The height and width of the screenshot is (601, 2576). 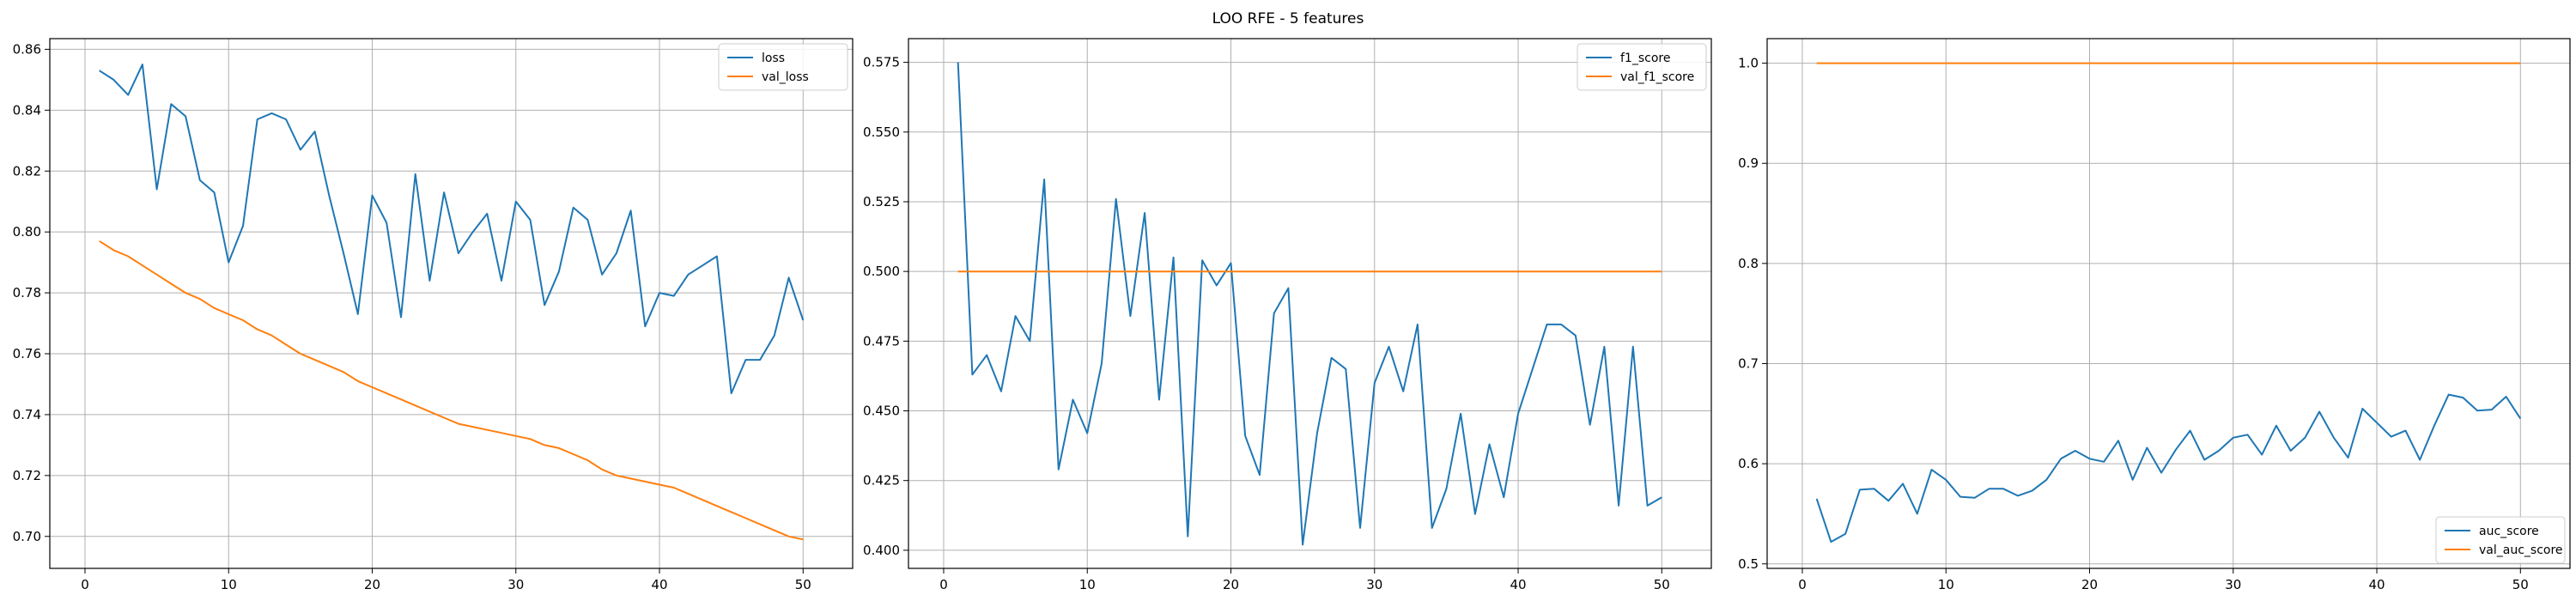 I want to click on legend: f1_score val_f1_score, so click(x=1642, y=67).